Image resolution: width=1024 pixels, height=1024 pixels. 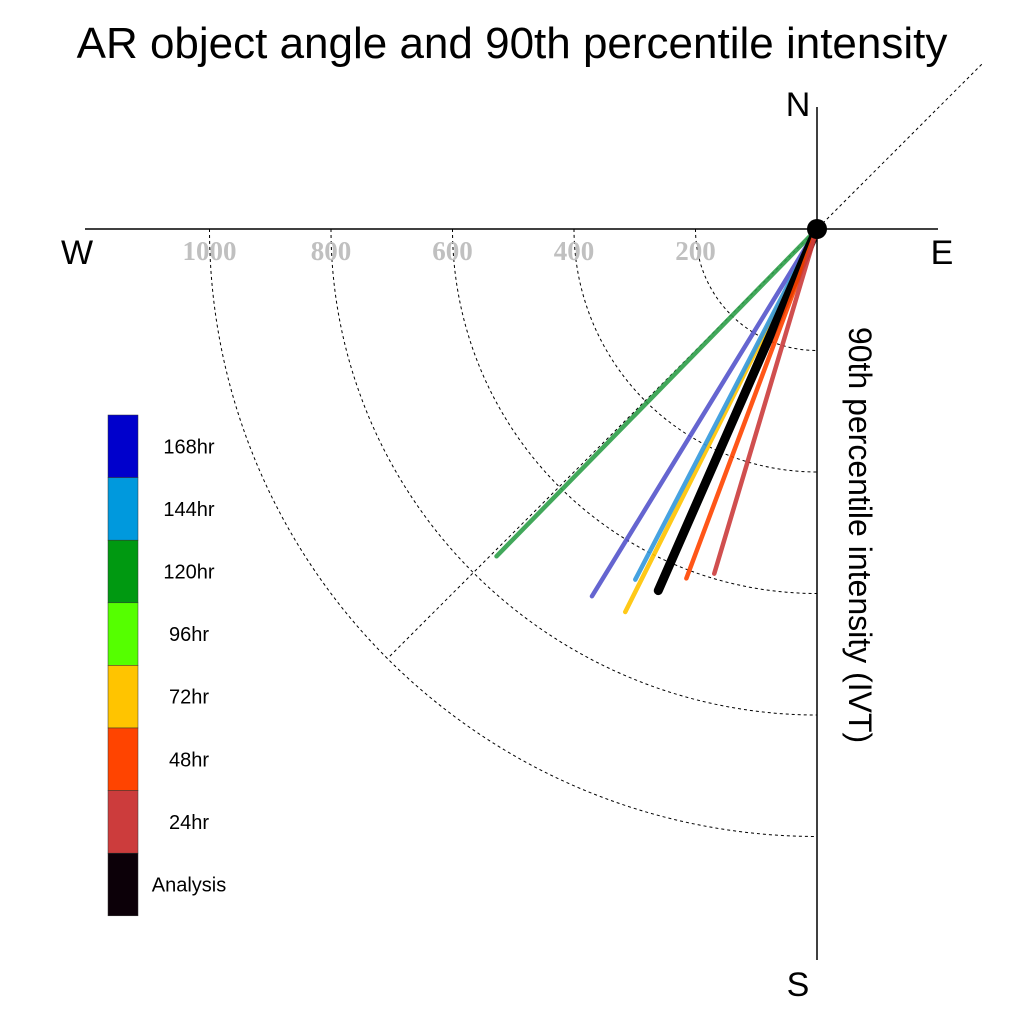 What do you see at coordinates (188, 510) in the screenshot?
I see `legend-label: 144hr` at bounding box center [188, 510].